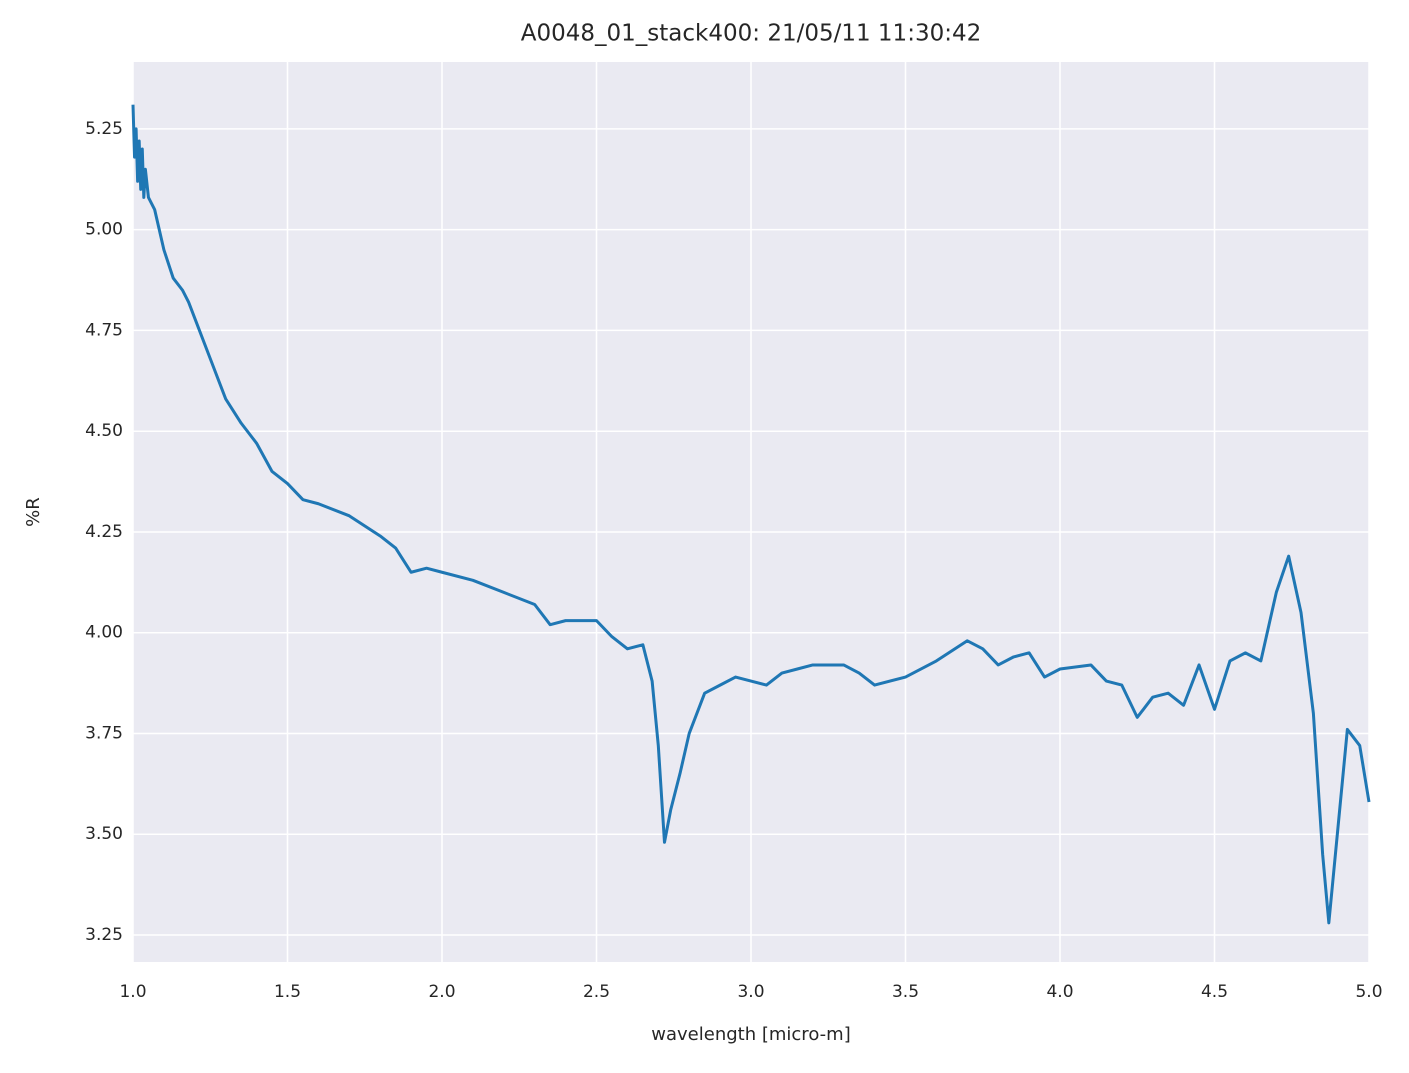 The image size is (1409, 1073). I want to click on y-tick-label: 4.50, so click(104, 431).